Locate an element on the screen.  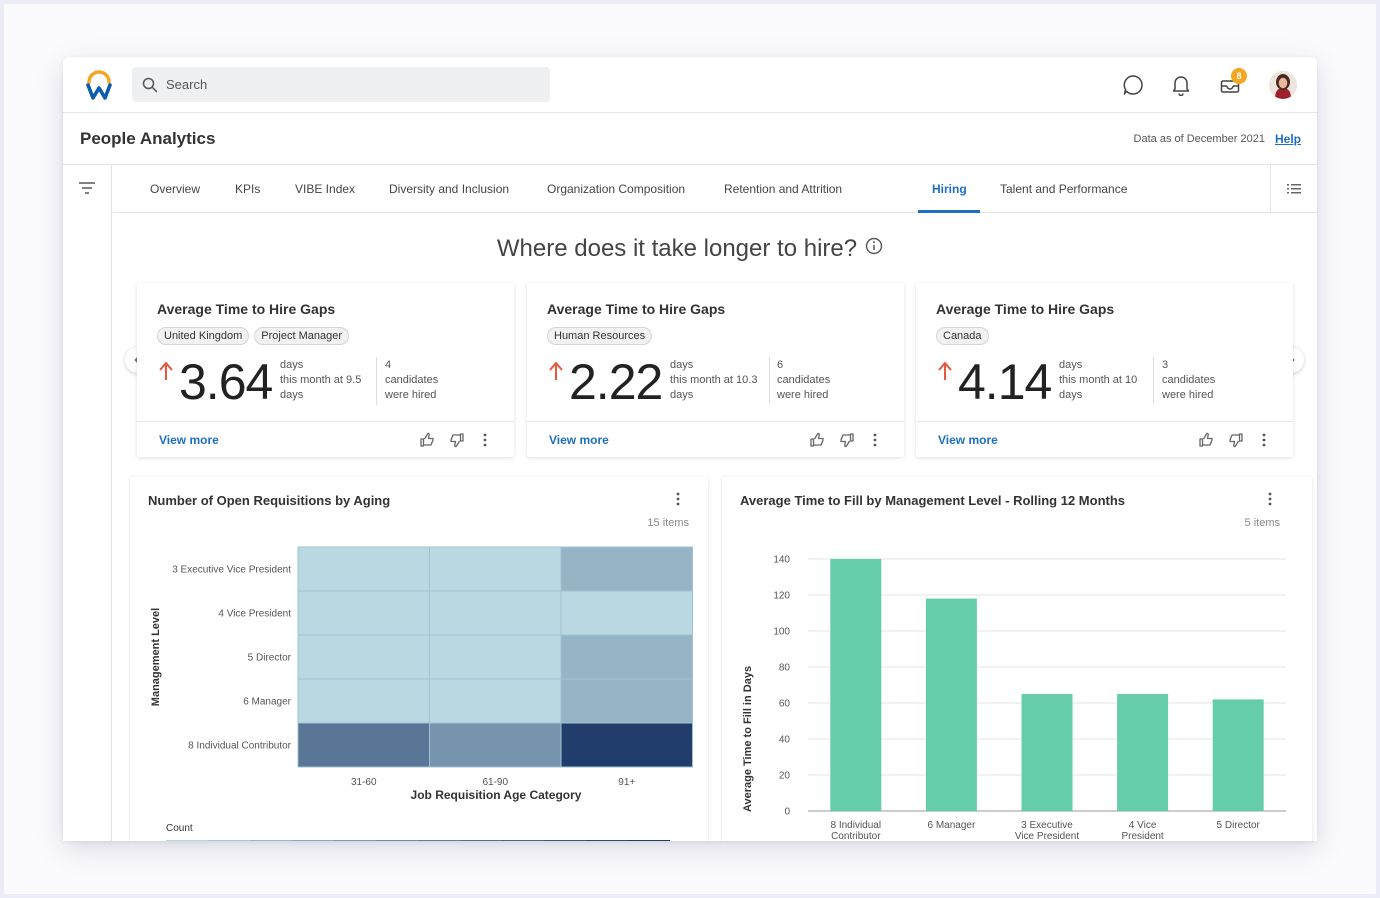
x-tick-label: Contributor is located at coordinates (856, 836).